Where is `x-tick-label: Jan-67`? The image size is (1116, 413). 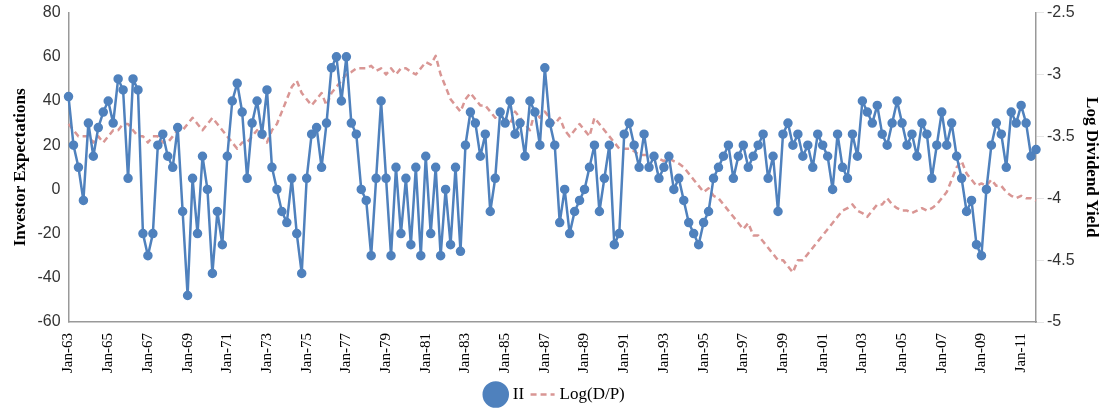
x-tick-label: Jan-67 is located at coordinates (146, 353).